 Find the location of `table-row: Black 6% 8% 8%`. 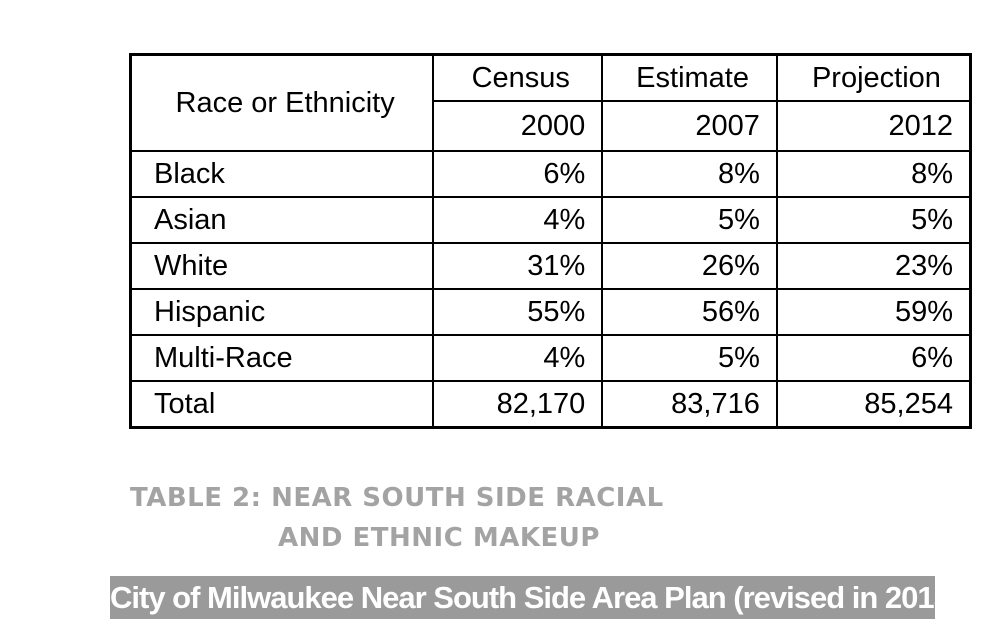

table-row: Black 6% 8% 8% is located at coordinates (550, 174).